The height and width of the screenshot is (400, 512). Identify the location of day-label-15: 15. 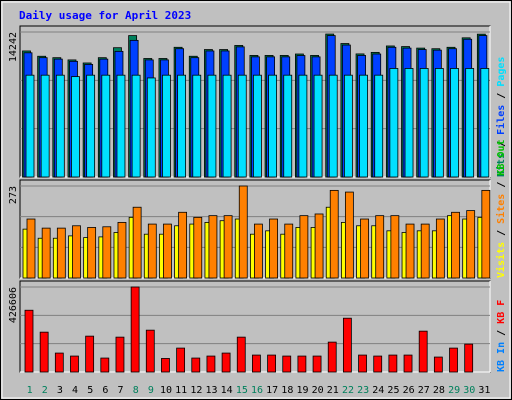
(242, 390).